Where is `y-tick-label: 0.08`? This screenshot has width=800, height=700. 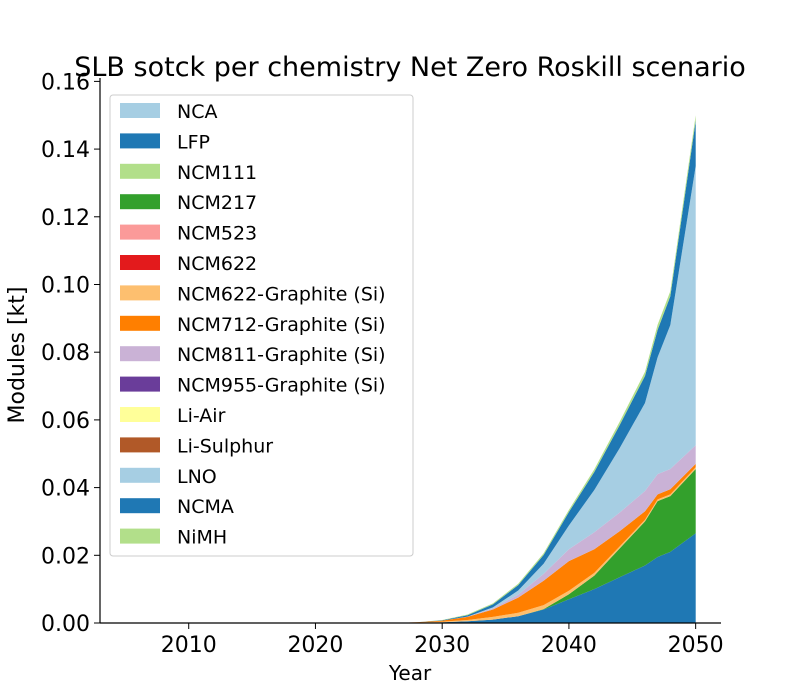 y-tick-label: 0.08 is located at coordinates (65, 353).